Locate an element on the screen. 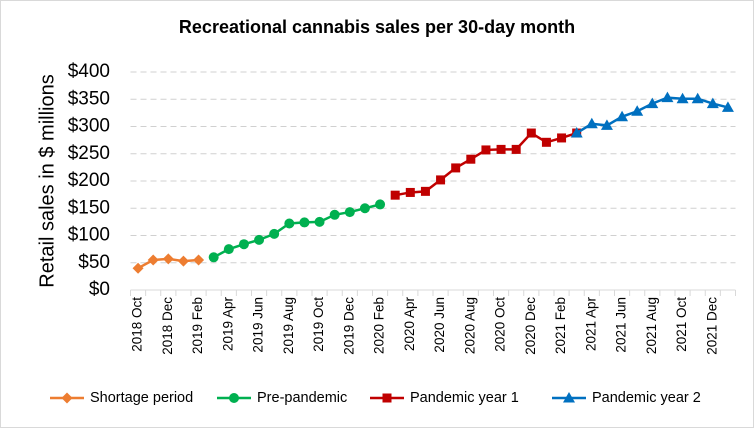 The width and height of the screenshot is (754, 433). y-tick-label: $200 is located at coordinates (89, 180).